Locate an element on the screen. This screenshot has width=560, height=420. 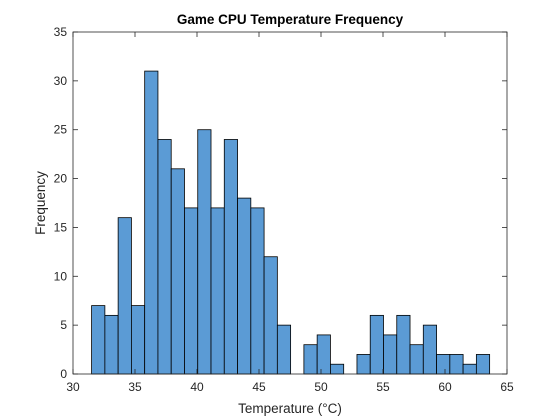
y-tick-label: 0 is located at coordinates (63, 374).